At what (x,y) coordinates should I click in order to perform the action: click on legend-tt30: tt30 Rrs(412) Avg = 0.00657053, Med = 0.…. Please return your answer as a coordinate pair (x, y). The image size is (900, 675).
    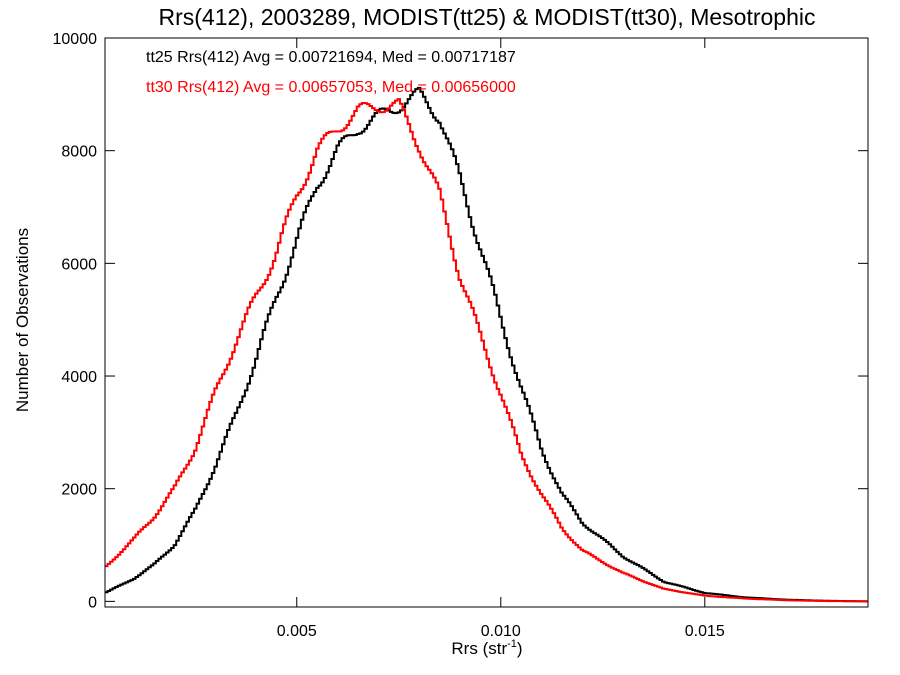
    Looking at the image, I should click on (331, 87).